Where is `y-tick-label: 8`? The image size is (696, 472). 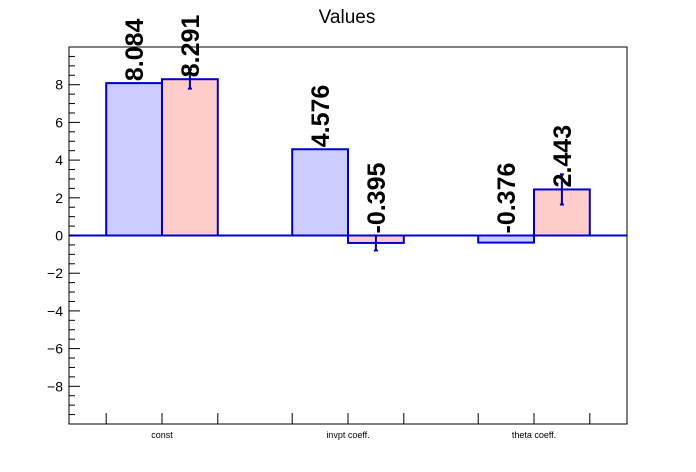 y-tick-label: 8 is located at coordinates (59, 85).